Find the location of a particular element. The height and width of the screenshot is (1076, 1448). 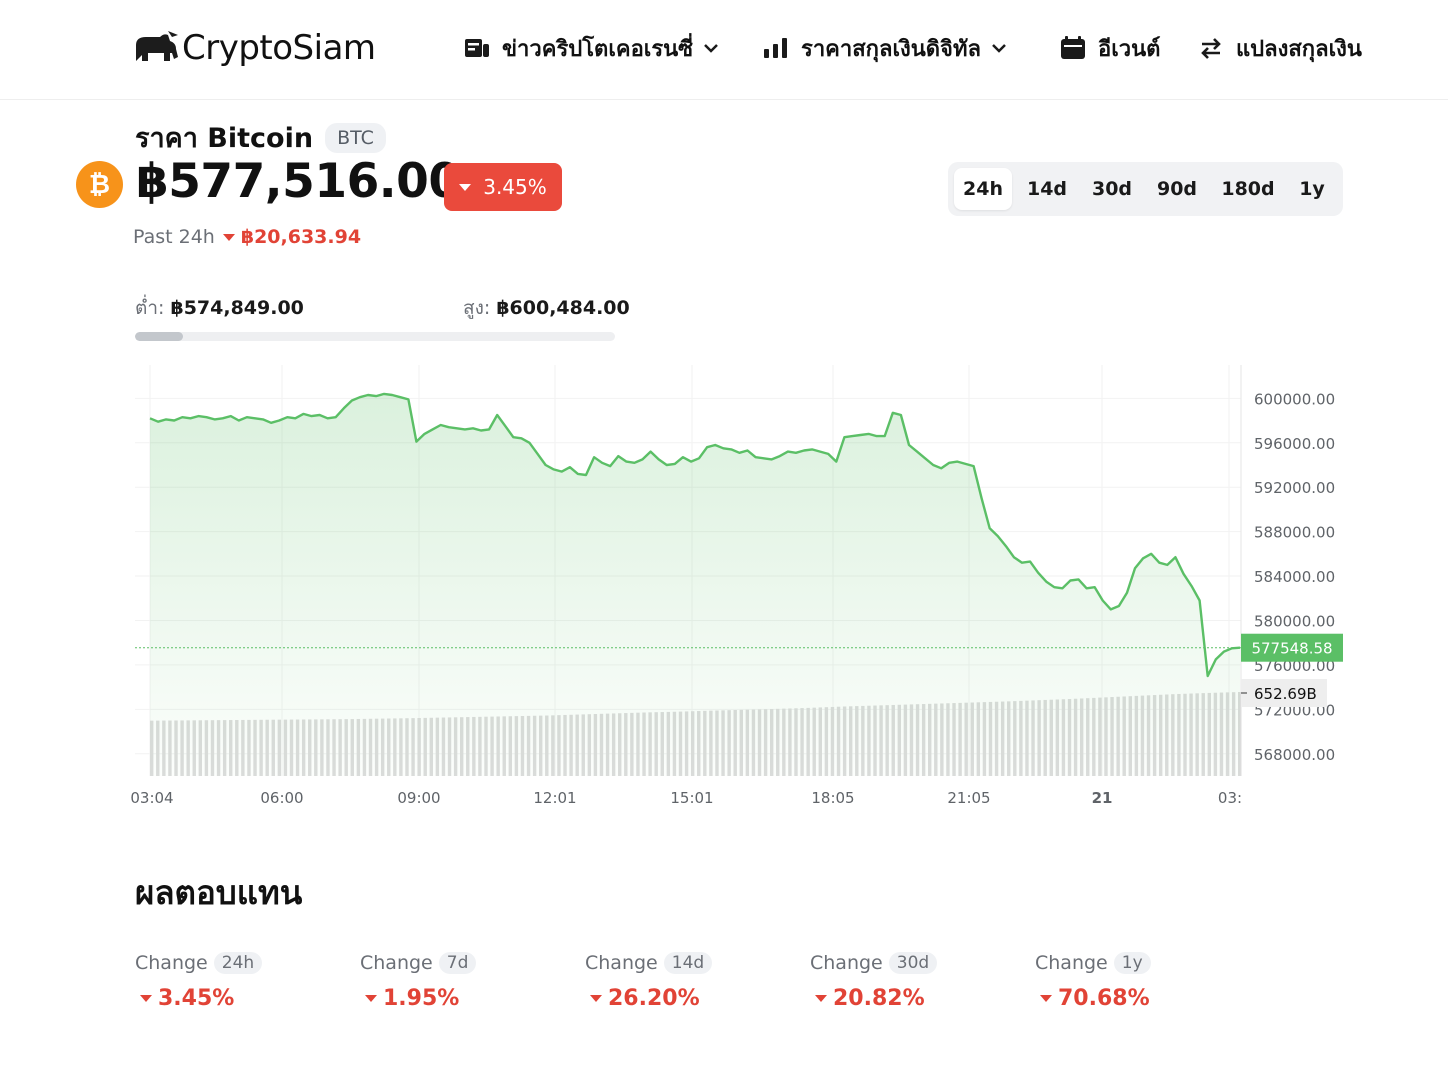

return-item-1y: Change 1y 70.68% is located at coordinates (1093, 981).